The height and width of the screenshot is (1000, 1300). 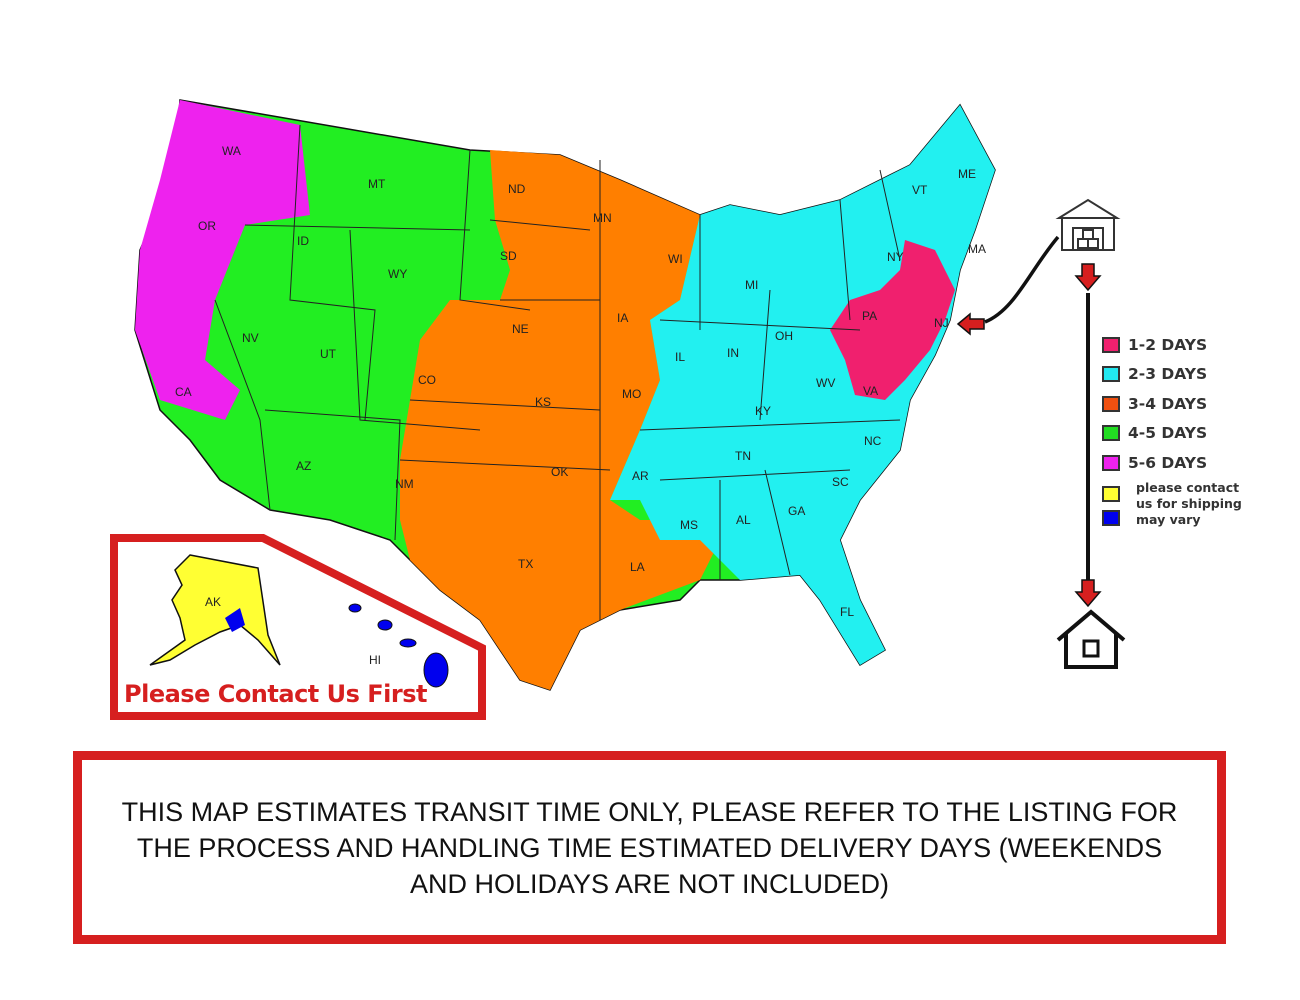 I want to click on state-label-mi: MI, so click(x=751, y=285).